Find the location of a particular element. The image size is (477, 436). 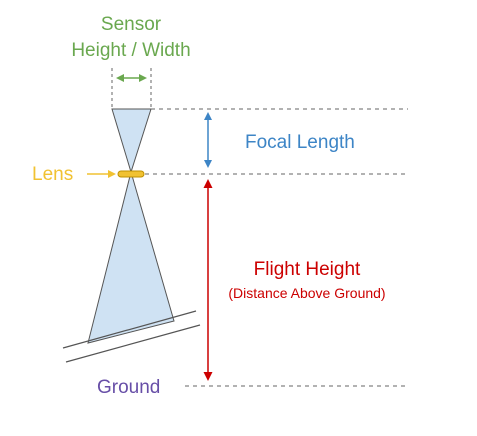

flight-height-sublabel: (Distance Above Ground) is located at coordinates (306, 293).